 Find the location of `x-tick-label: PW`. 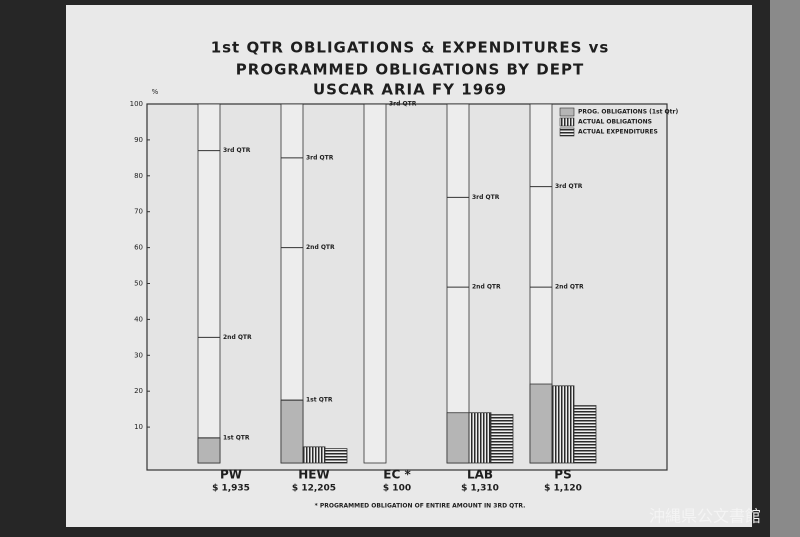

x-tick-label: PW is located at coordinates (231, 475).